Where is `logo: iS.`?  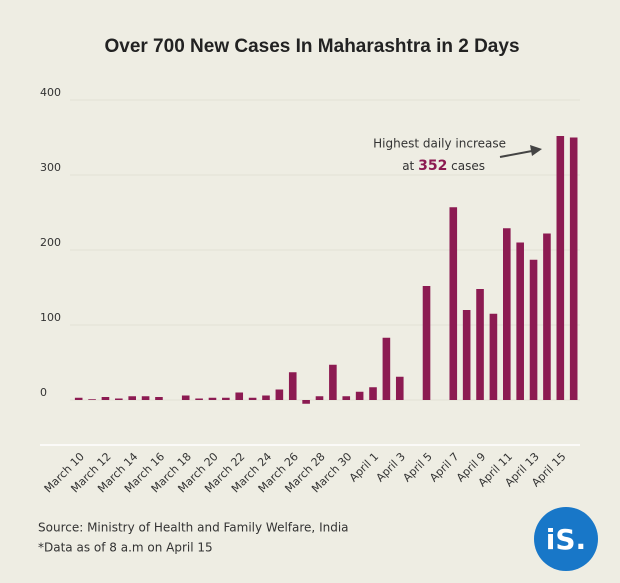
logo: iS. is located at coordinates (566, 539).